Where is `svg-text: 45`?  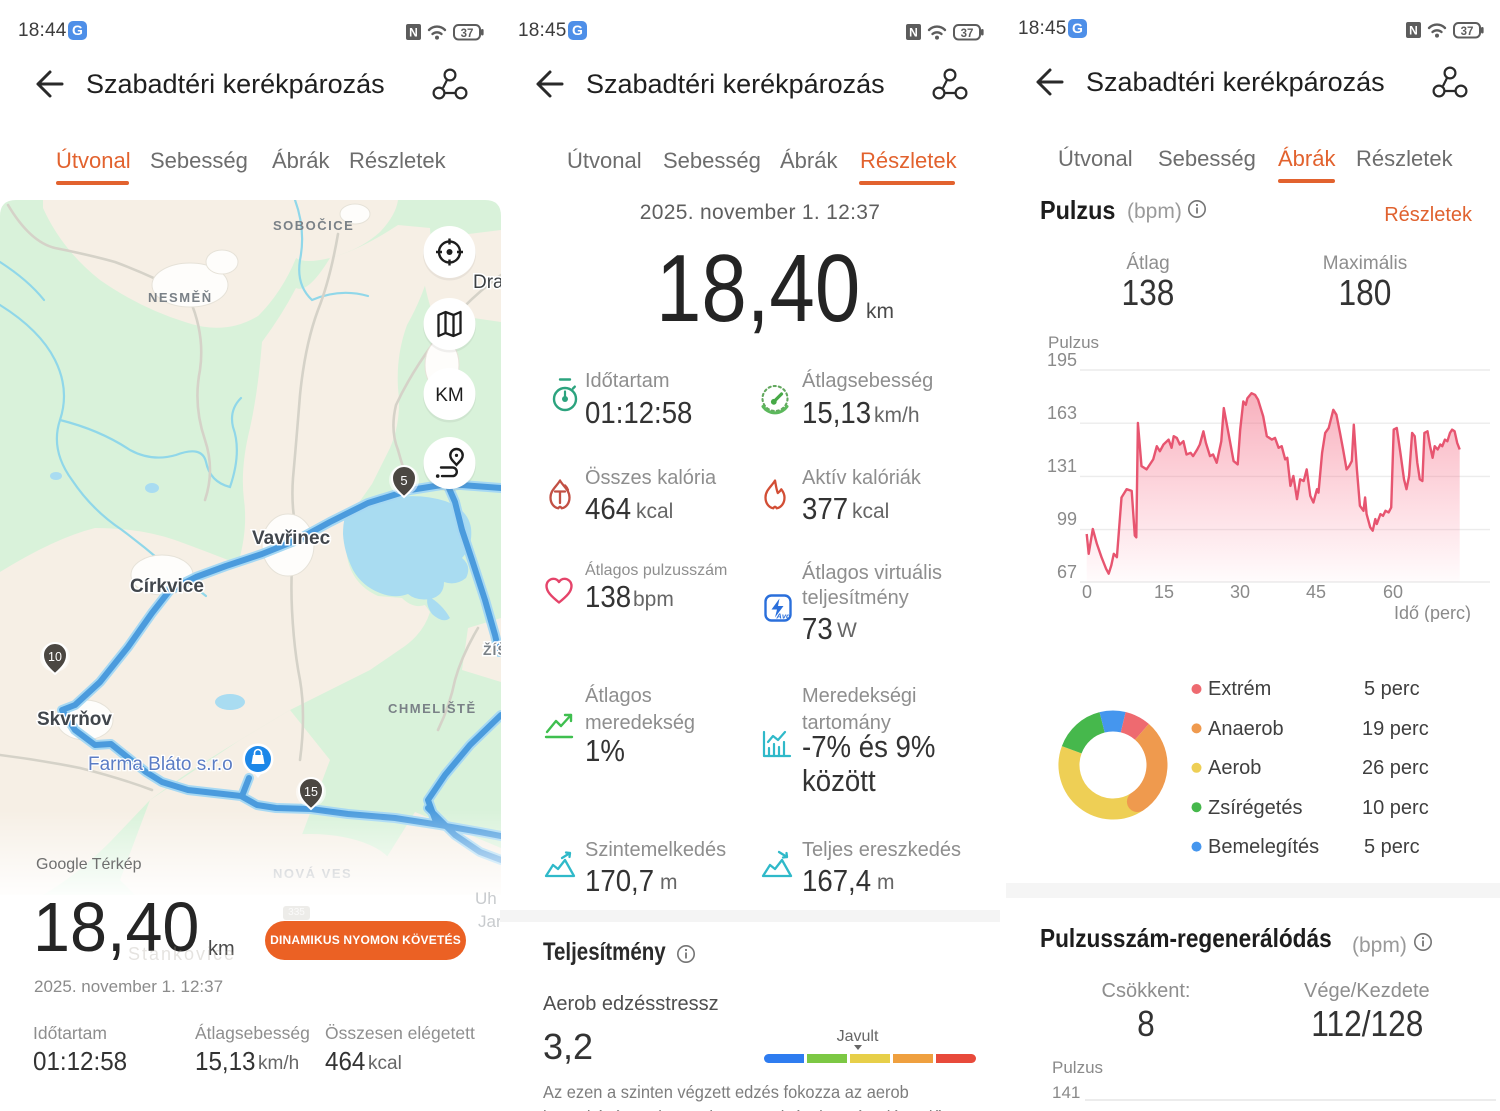 svg-text: 45 is located at coordinates (1316, 592).